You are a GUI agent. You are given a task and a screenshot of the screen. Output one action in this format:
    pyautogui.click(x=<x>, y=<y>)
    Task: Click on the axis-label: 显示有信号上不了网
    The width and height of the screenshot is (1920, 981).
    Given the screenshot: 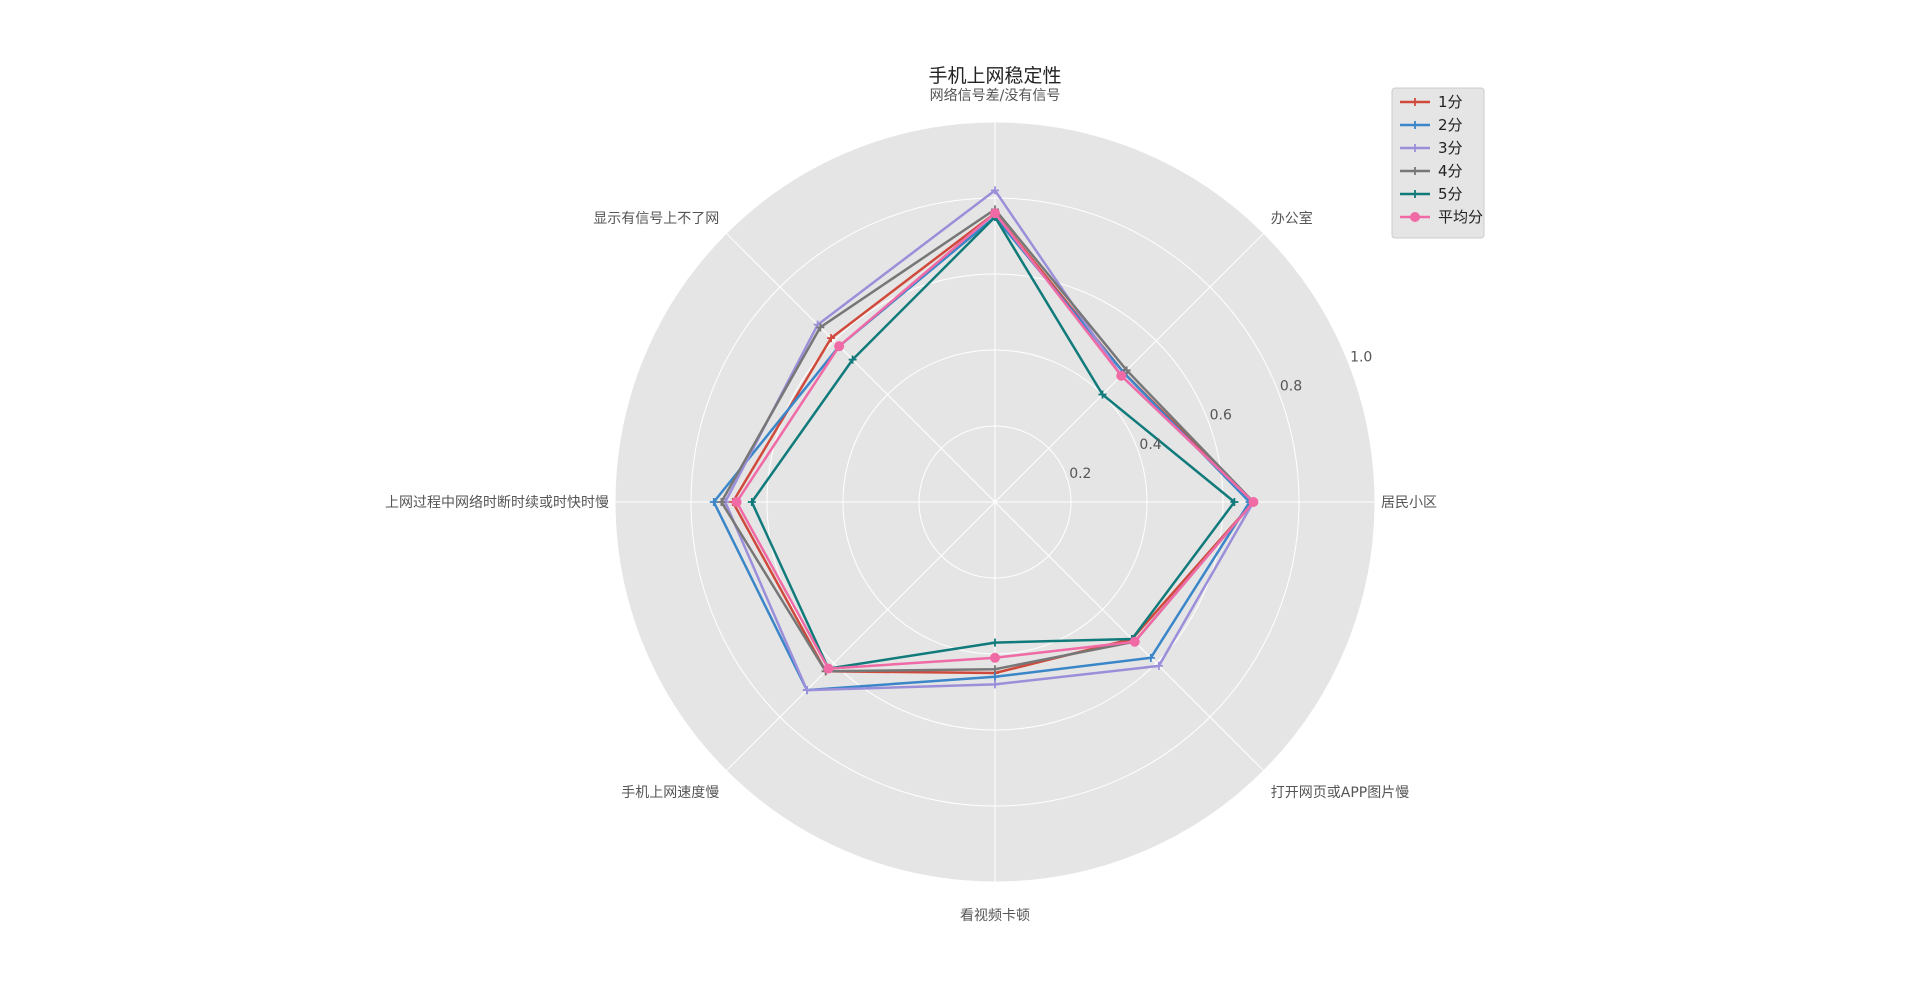 What is the action you would take?
    pyautogui.click(x=656, y=219)
    